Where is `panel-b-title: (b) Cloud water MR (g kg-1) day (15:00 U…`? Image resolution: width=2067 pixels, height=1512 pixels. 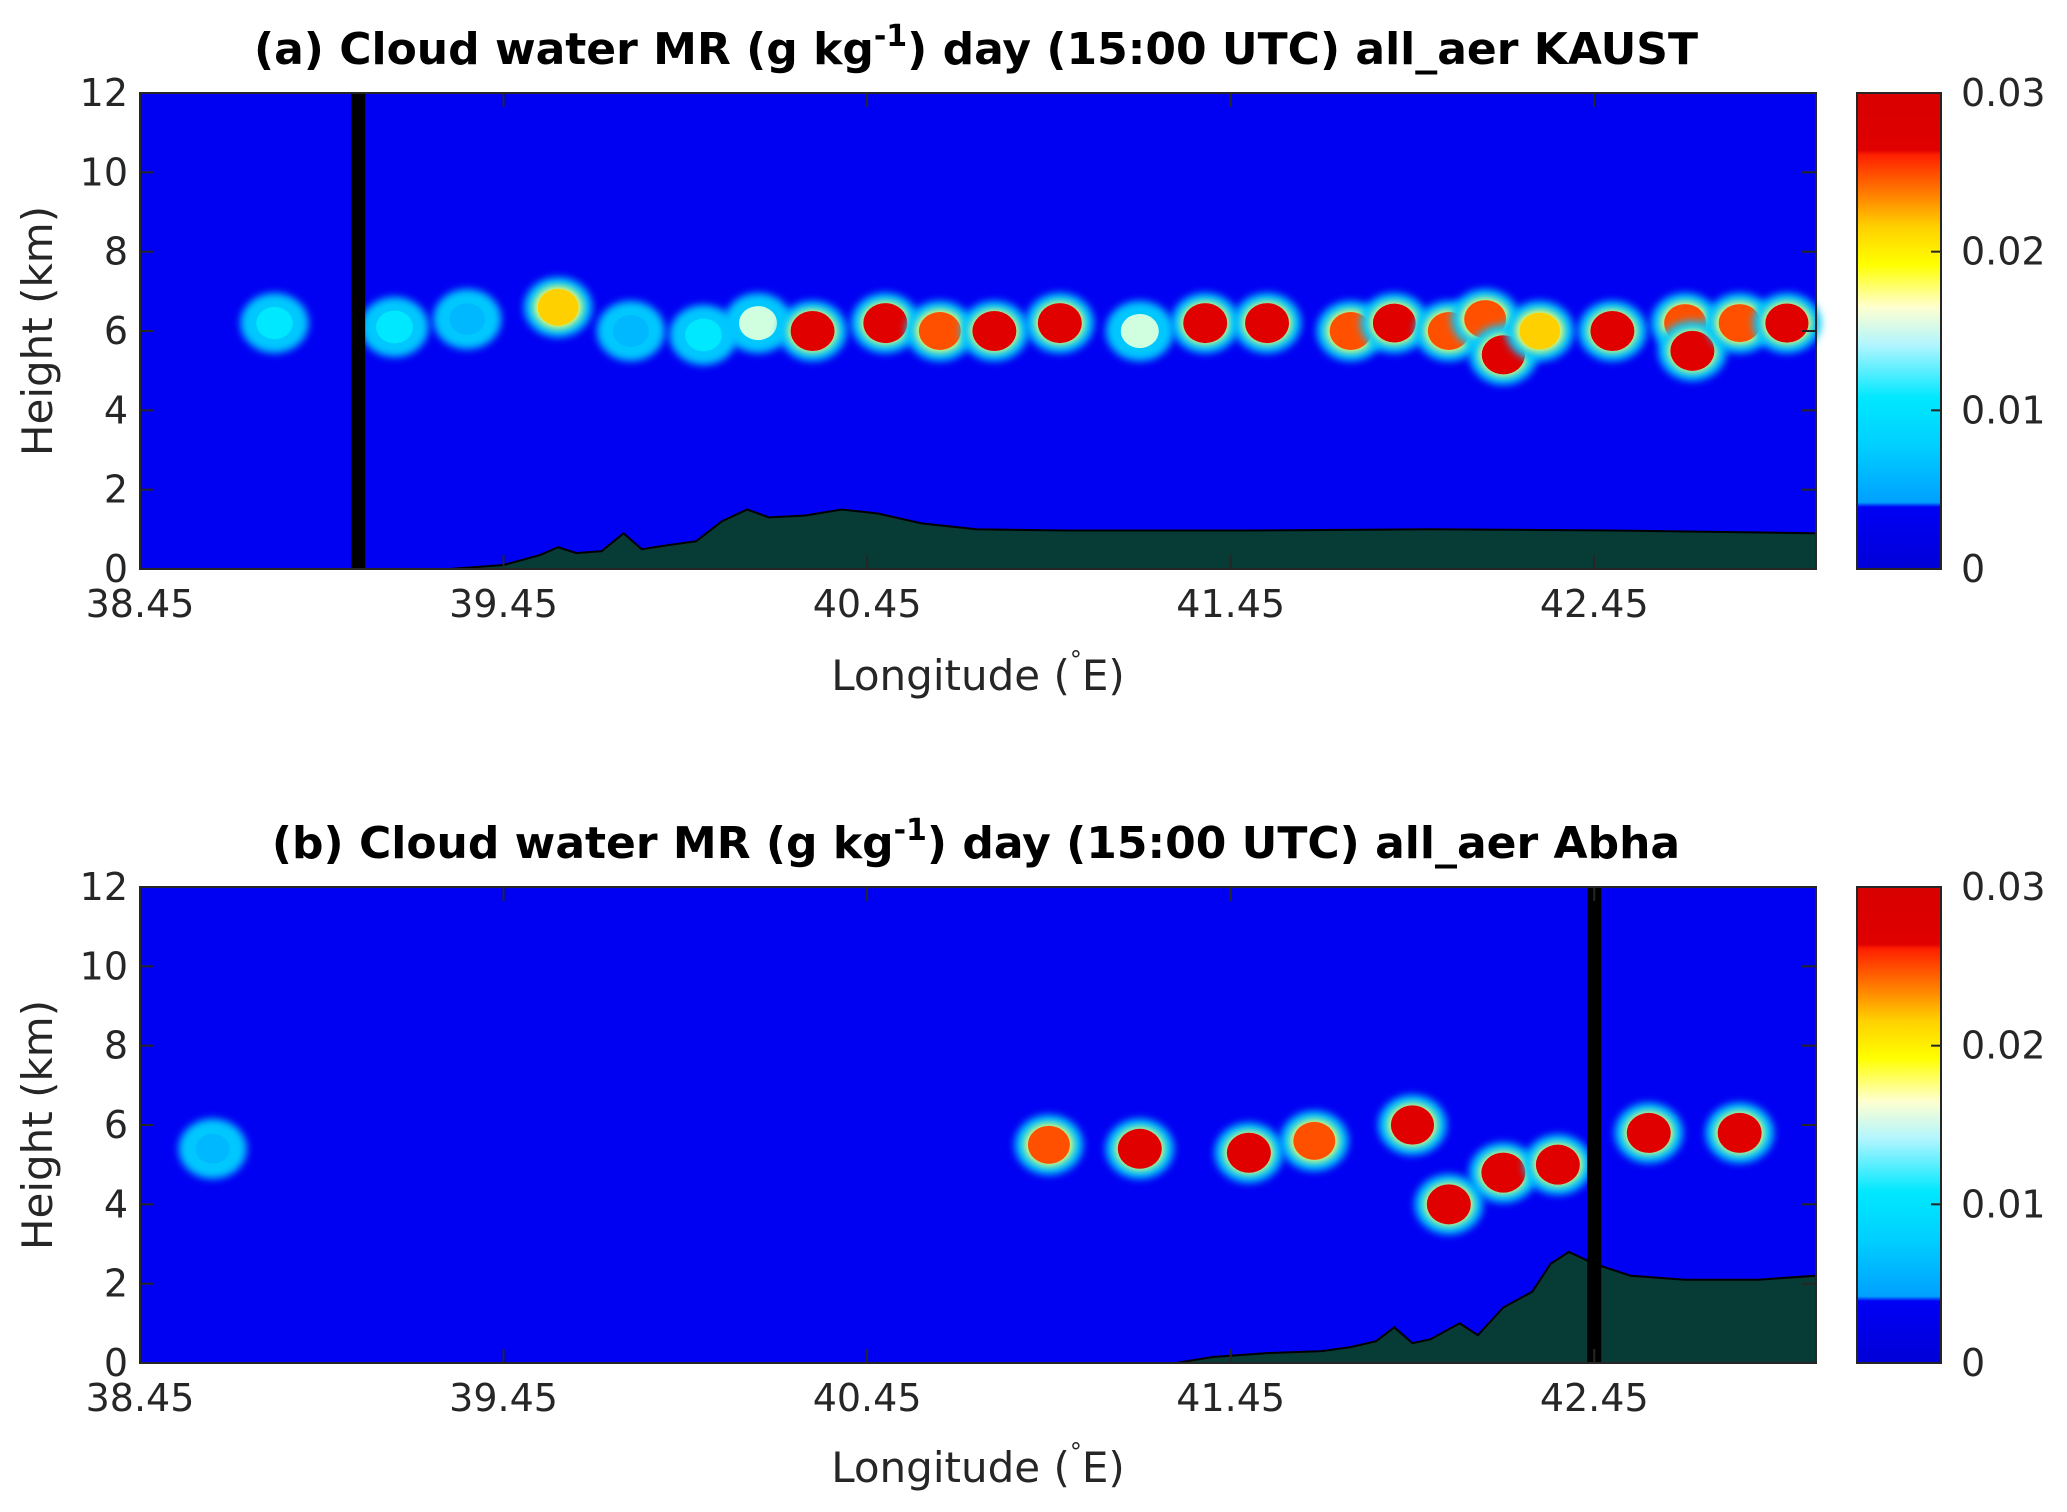 panel-b-title: (b) Cloud water MR (g kg-1) day (15:00 U… is located at coordinates (976, 841).